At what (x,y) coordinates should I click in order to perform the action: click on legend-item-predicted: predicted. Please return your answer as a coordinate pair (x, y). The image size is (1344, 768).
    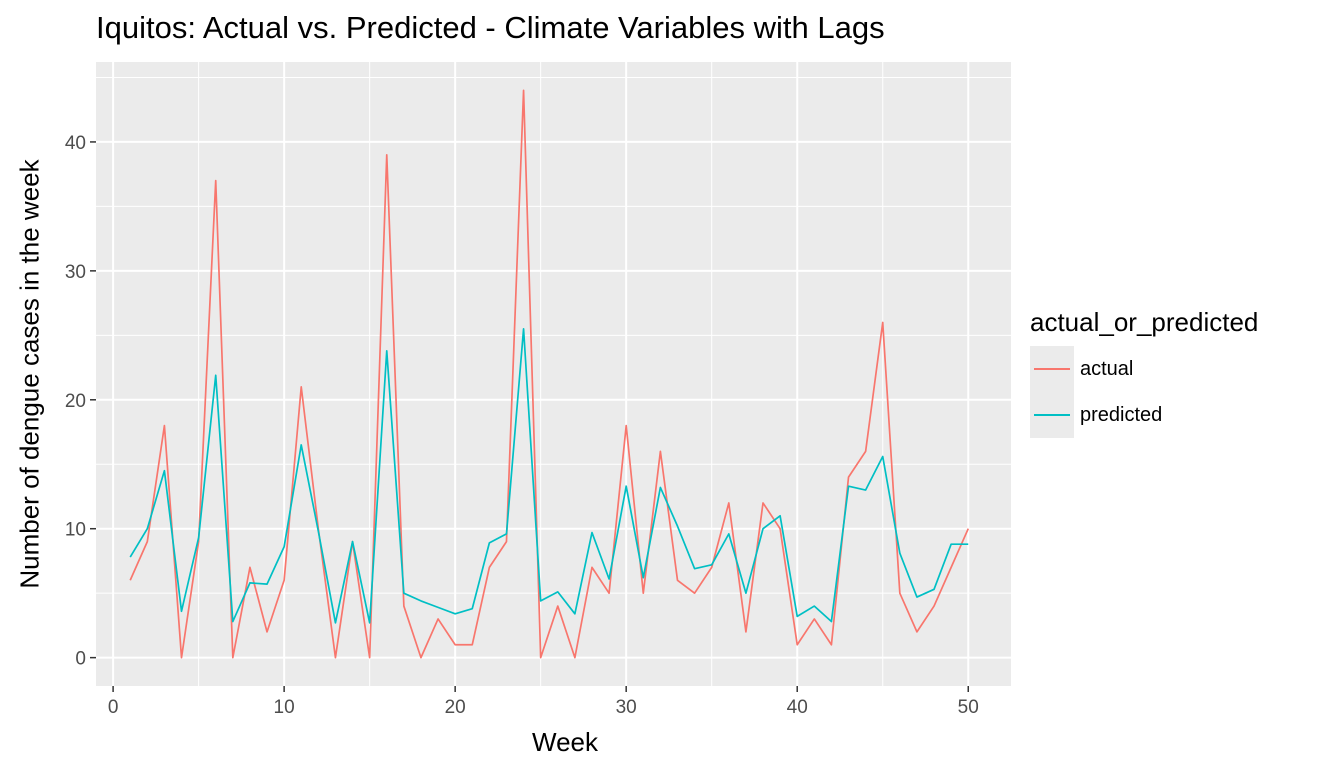
    Looking at the image, I should click on (1144, 415).